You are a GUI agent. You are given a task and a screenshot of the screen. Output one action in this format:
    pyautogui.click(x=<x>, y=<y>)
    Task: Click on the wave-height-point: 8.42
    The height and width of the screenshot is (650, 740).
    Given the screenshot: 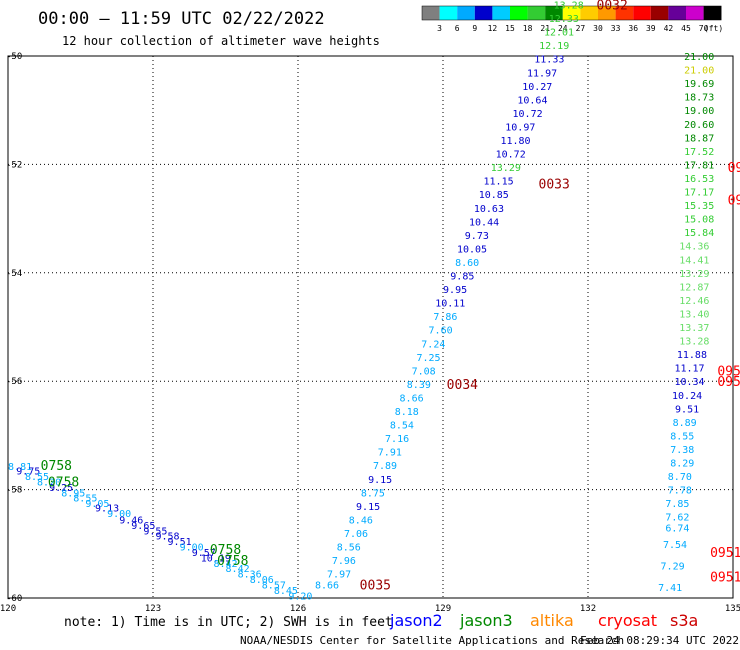 What is the action you would take?
    pyautogui.click(x=225, y=564)
    